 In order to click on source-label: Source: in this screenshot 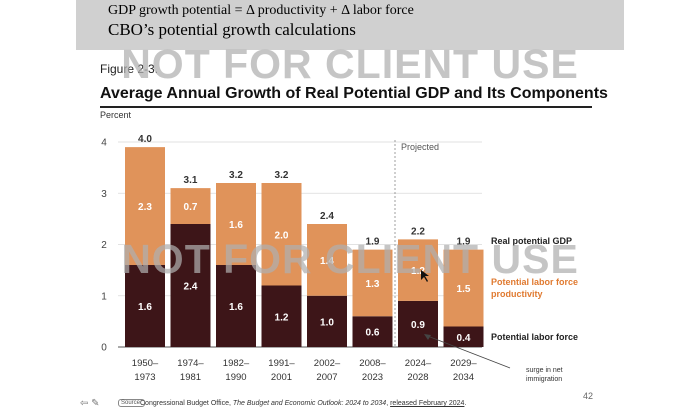, I will do `click(131, 403)`.